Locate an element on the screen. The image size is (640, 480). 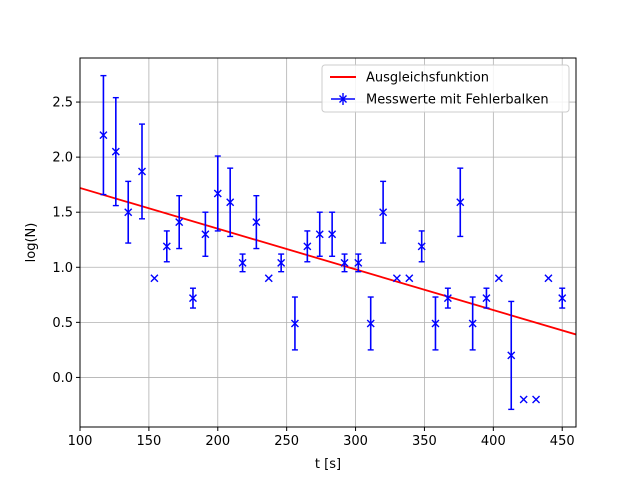
x-tick-label: 100 is located at coordinates (80, 441).